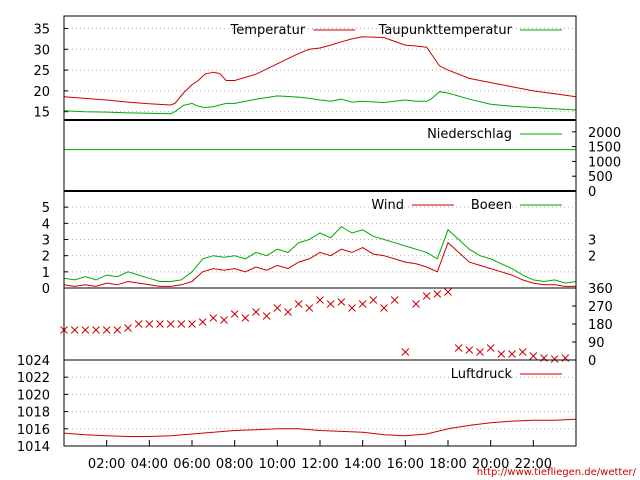 This screenshot has height=480, width=640. What do you see at coordinates (46, 208) in the screenshot?
I see `y-tick-label: 5` at bounding box center [46, 208].